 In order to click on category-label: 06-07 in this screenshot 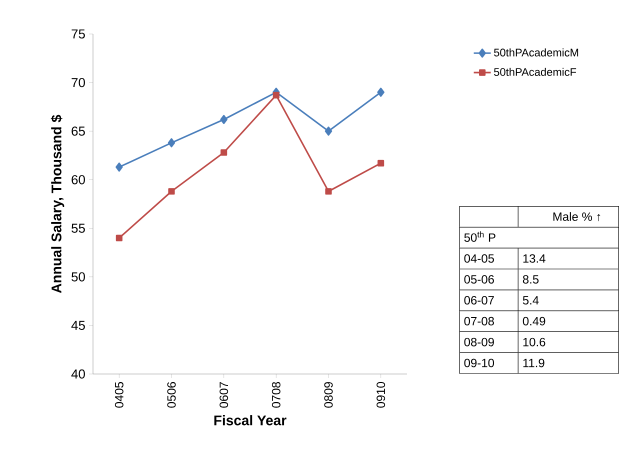, I will do `click(479, 300)`.